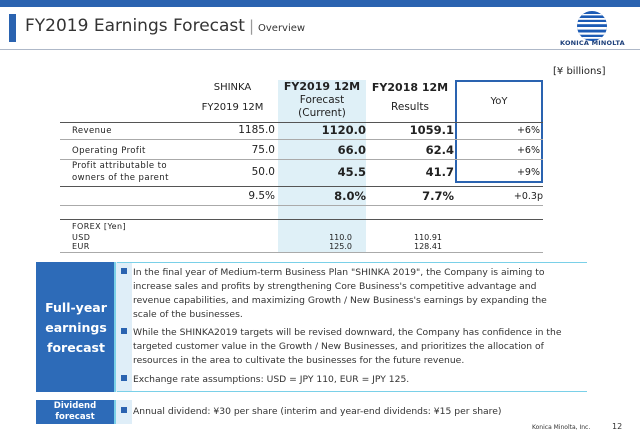  I want to click on footer-company: Konica Minolta, Inc., so click(561, 427).